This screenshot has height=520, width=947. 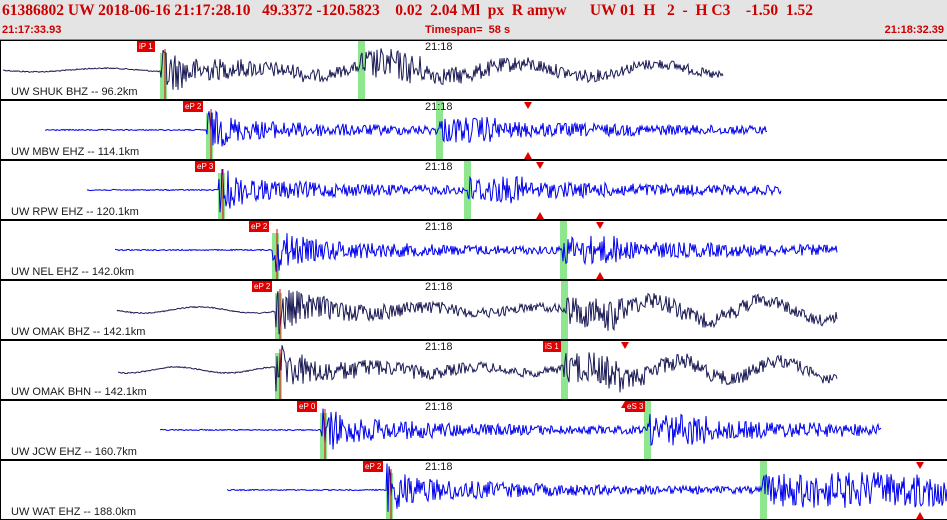 I want to click on waveform-panel: 21:18 iP 1 UW SHUK BHZ -- 96.2km, so click(x=473, y=70).